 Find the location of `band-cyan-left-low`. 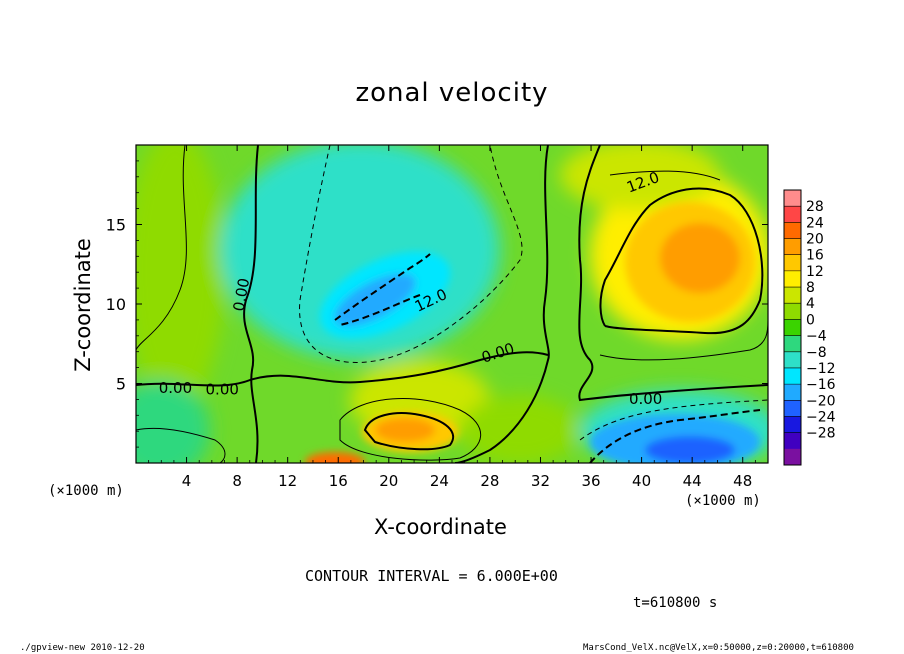

band-cyan-left-low is located at coordinates (173, 421).